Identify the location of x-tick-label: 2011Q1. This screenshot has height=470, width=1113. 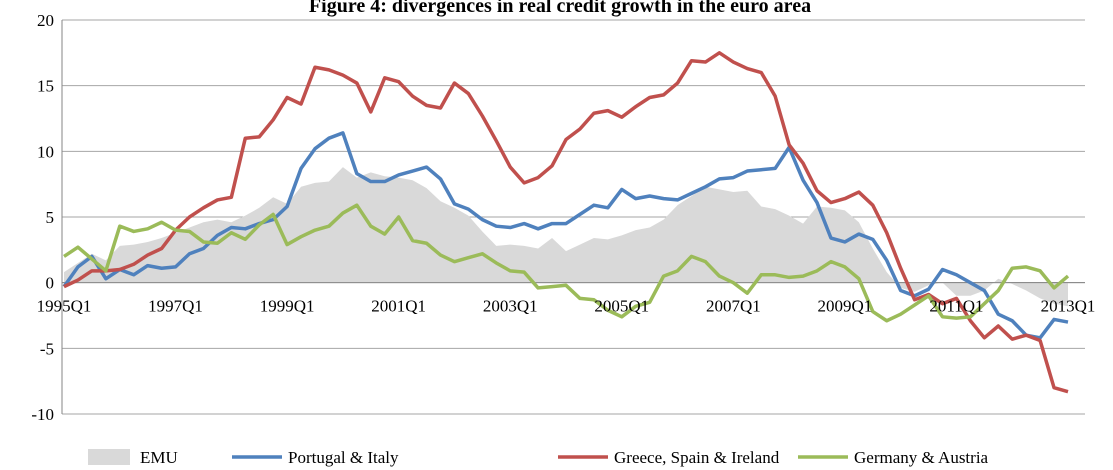
(956, 306).